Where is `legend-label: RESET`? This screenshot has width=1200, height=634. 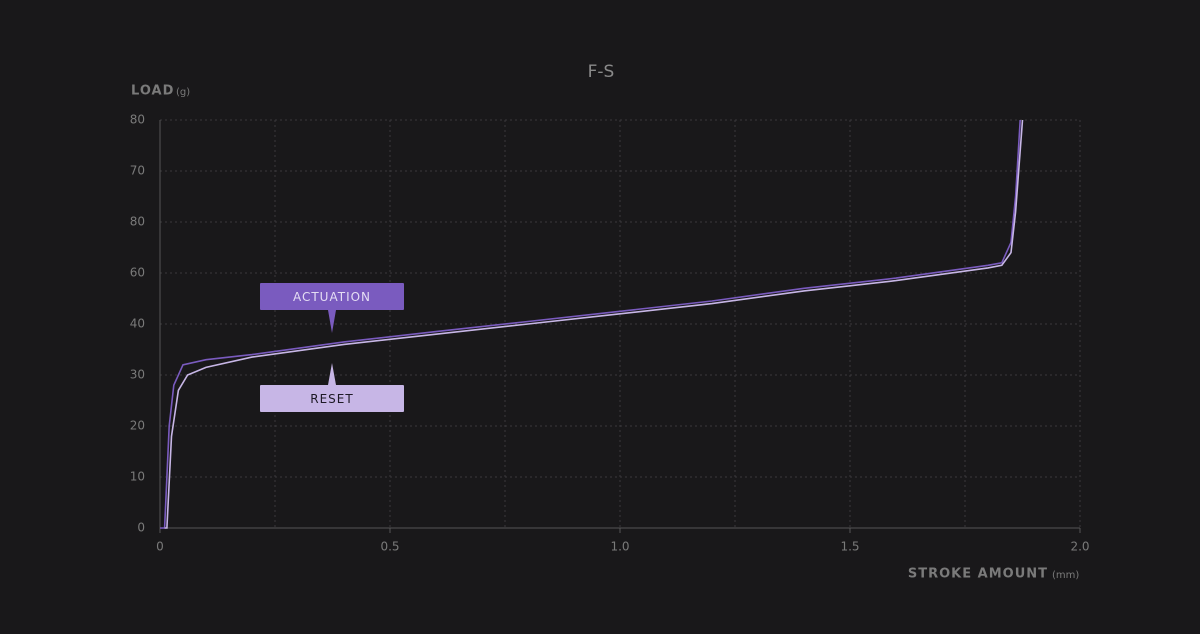
legend-label: RESET is located at coordinates (331, 399).